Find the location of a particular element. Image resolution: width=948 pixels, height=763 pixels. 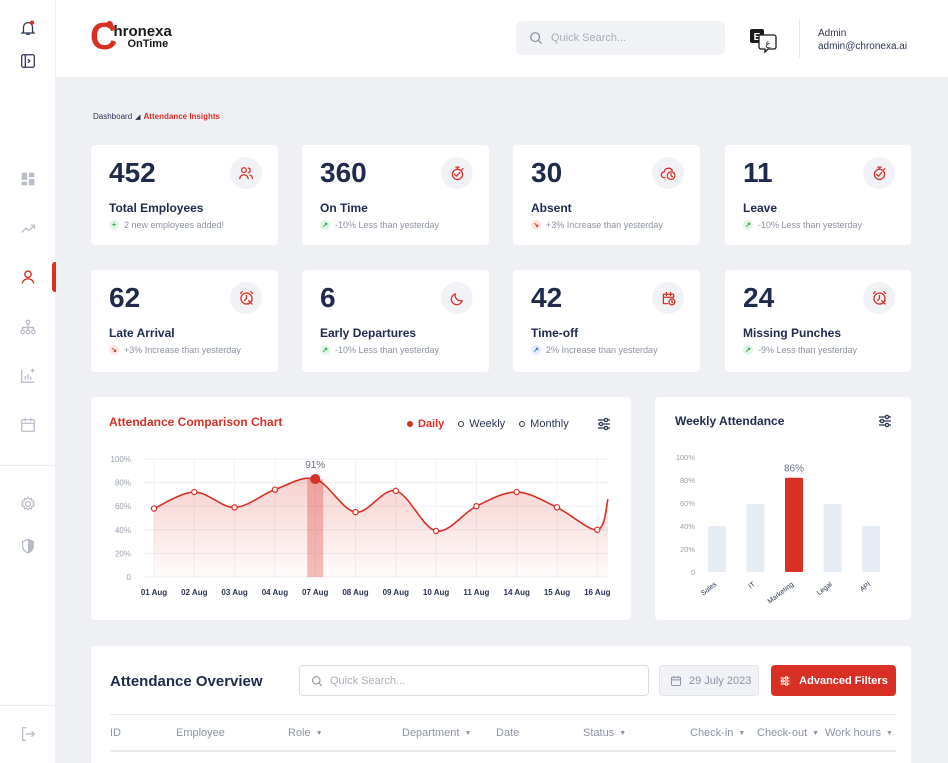

x-tick-label: 03 Aug is located at coordinates (234, 592).